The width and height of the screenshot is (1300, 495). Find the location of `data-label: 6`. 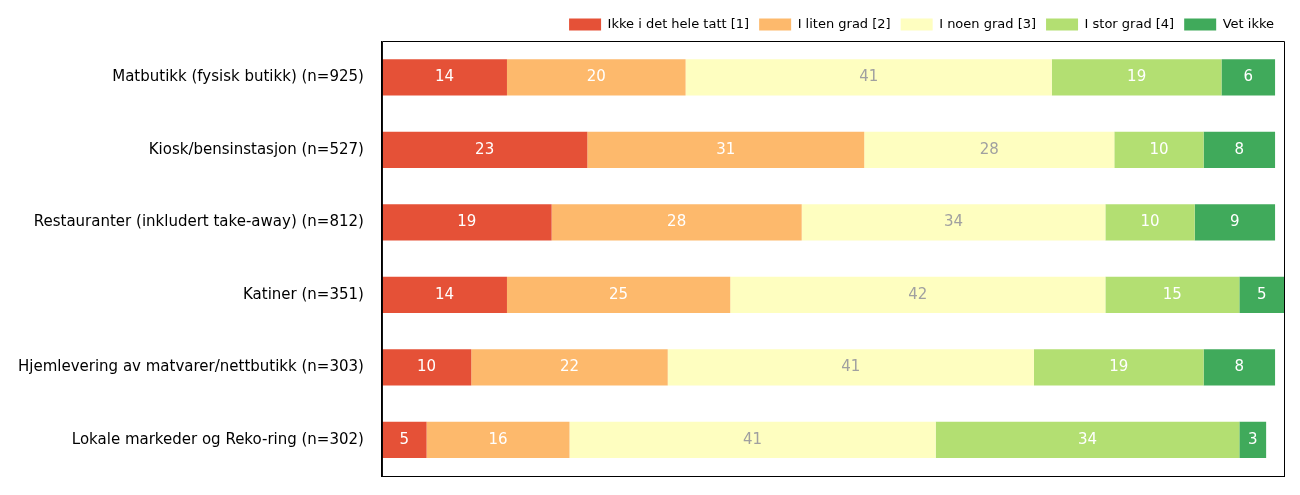

data-label: 6 is located at coordinates (1248, 76).